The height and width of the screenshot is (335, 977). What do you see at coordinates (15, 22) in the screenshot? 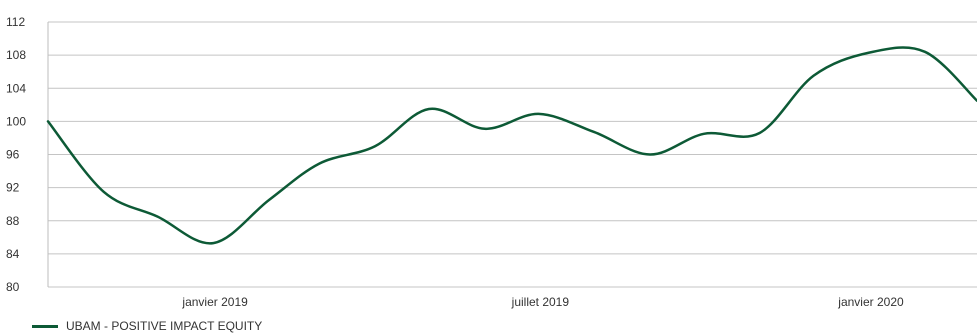
I see `y-tick-label: 112` at bounding box center [15, 22].